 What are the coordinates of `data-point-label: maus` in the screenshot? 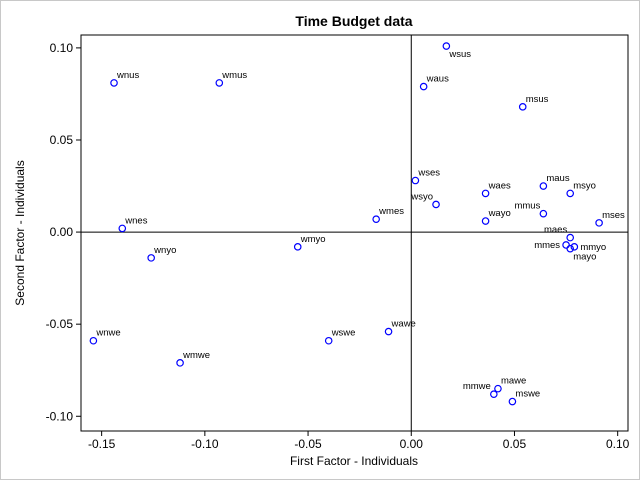 It's located at (557, 178).